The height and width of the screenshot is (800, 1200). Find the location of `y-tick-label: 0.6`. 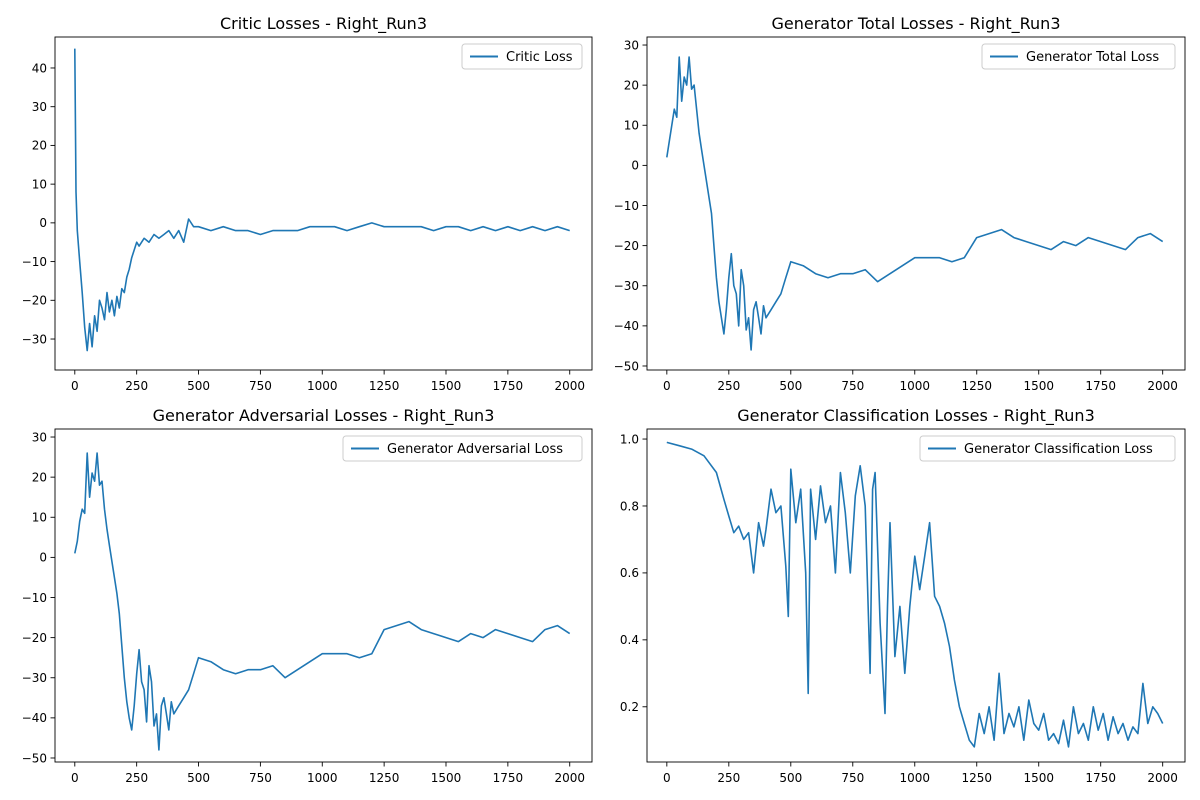

y-tick-label: 0.6 is located at coordinates (629, 573).